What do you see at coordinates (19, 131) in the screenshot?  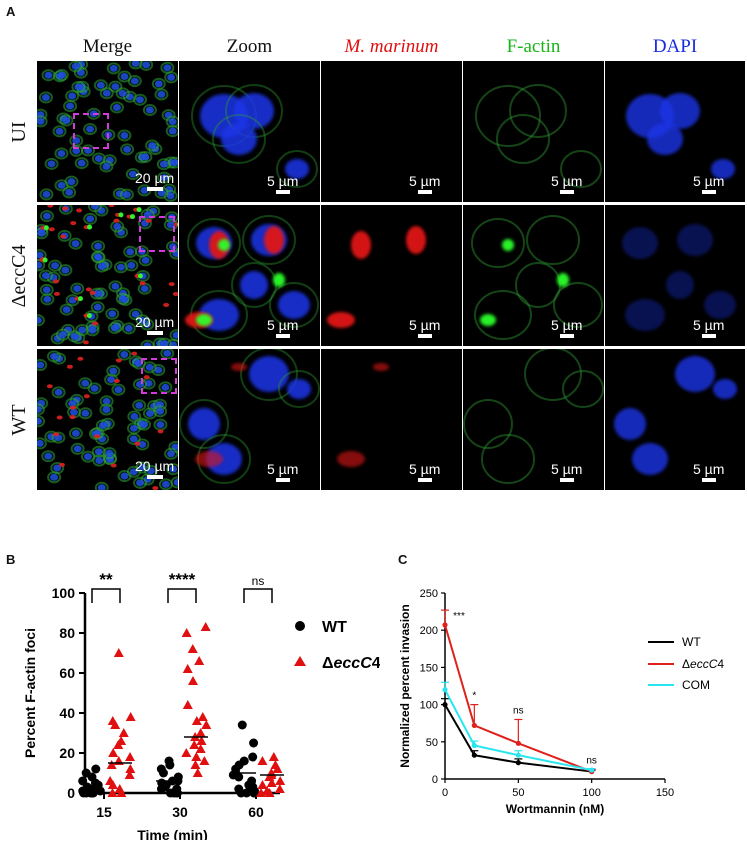 I see `row-header-0: UI` at bounding box center [19, 131].